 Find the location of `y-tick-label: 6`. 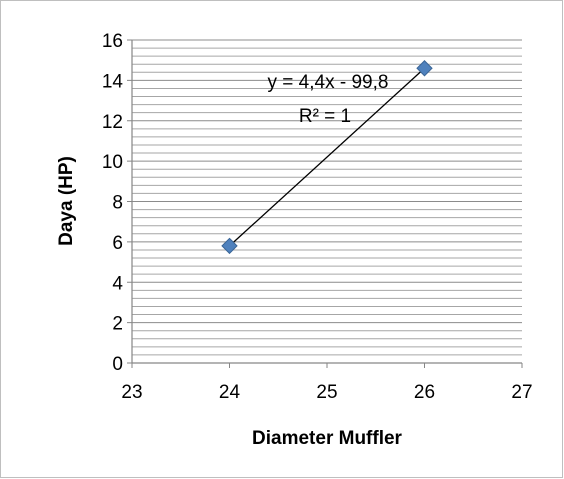

y-tick-label: 6 is located at coordinates (117, 243).